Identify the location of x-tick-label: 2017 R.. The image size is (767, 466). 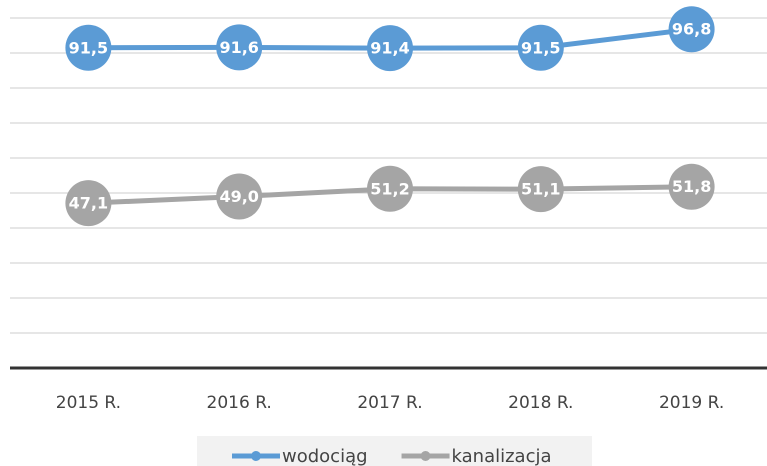
(389, 403).